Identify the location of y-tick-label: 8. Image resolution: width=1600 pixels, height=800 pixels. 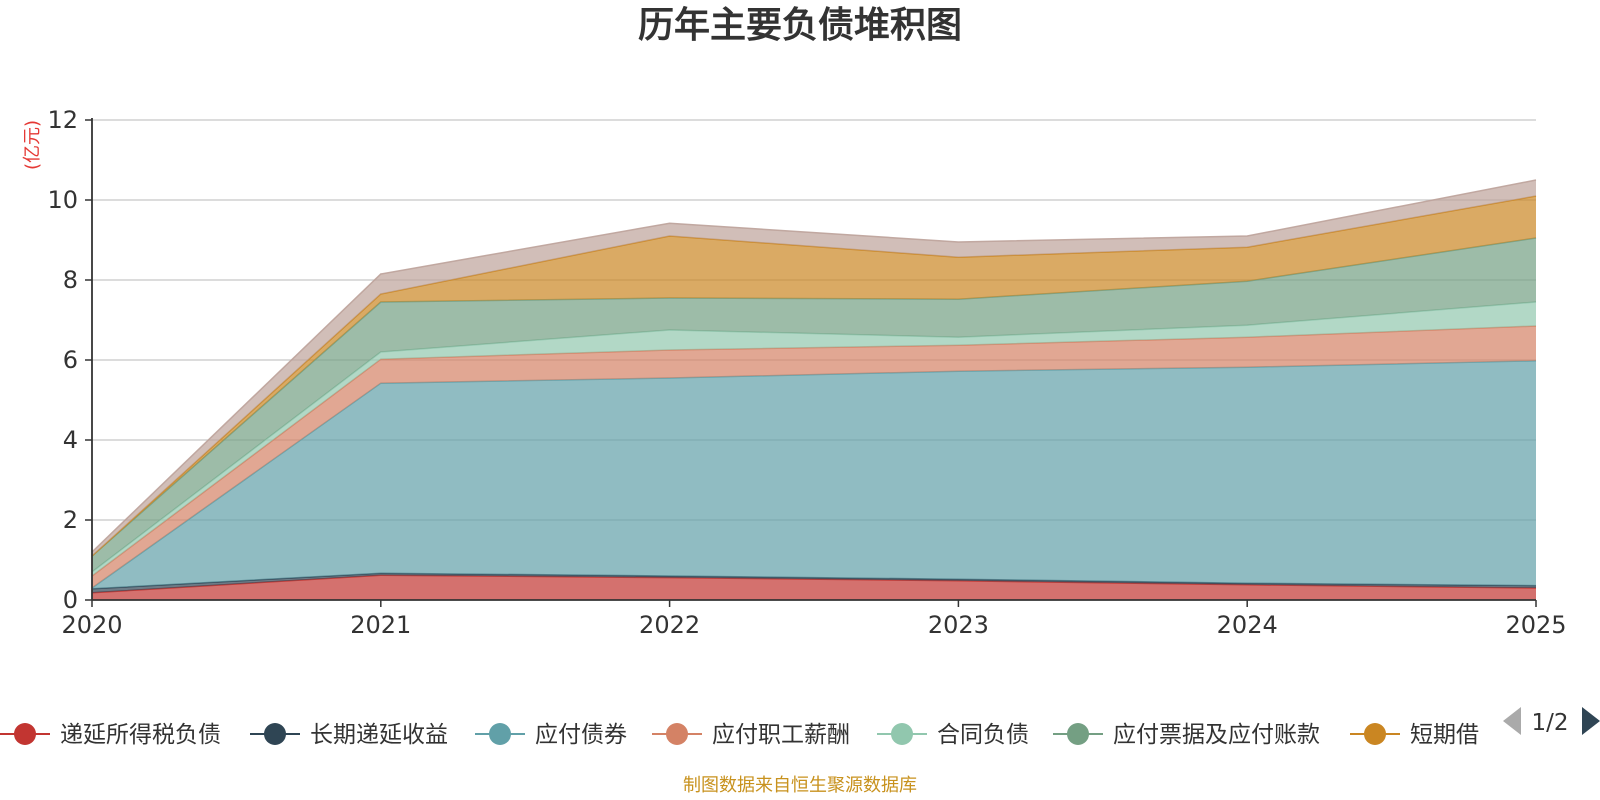
(70, 280).